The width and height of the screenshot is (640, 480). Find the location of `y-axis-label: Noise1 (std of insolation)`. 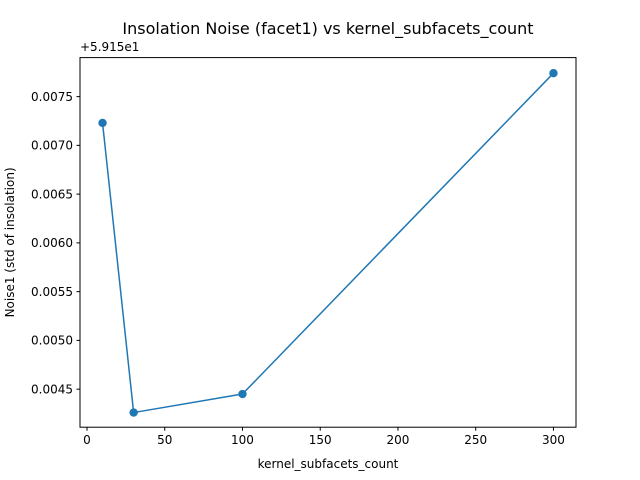

y-axis-label: Noise1 (std of insolation) is located at coordinates (10, 242).